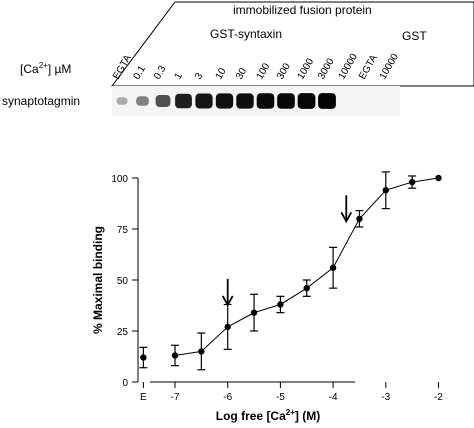  Describe the element at coordinates (123, 332) in the screenshot. I see `y-tick-label: 25` at that location.